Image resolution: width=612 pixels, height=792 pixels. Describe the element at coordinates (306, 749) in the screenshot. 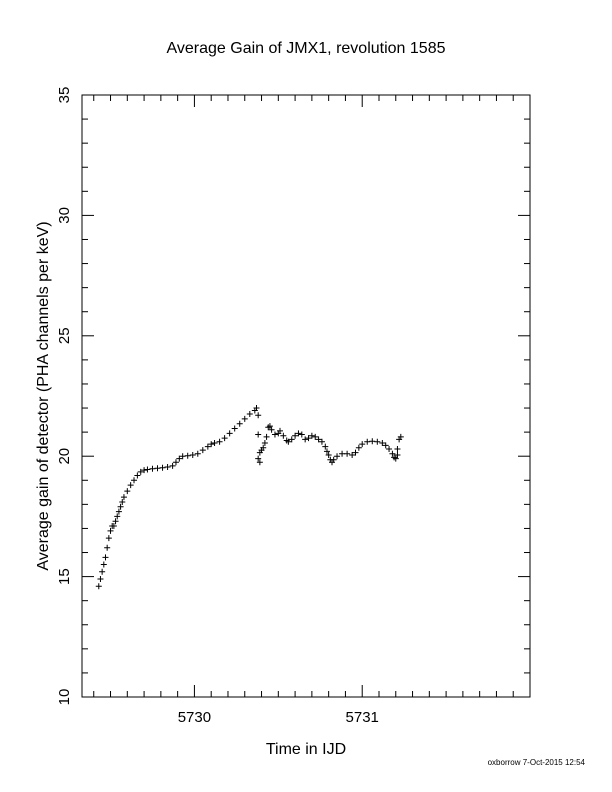

I see `x-axis-label: Time in IJD` at that location.